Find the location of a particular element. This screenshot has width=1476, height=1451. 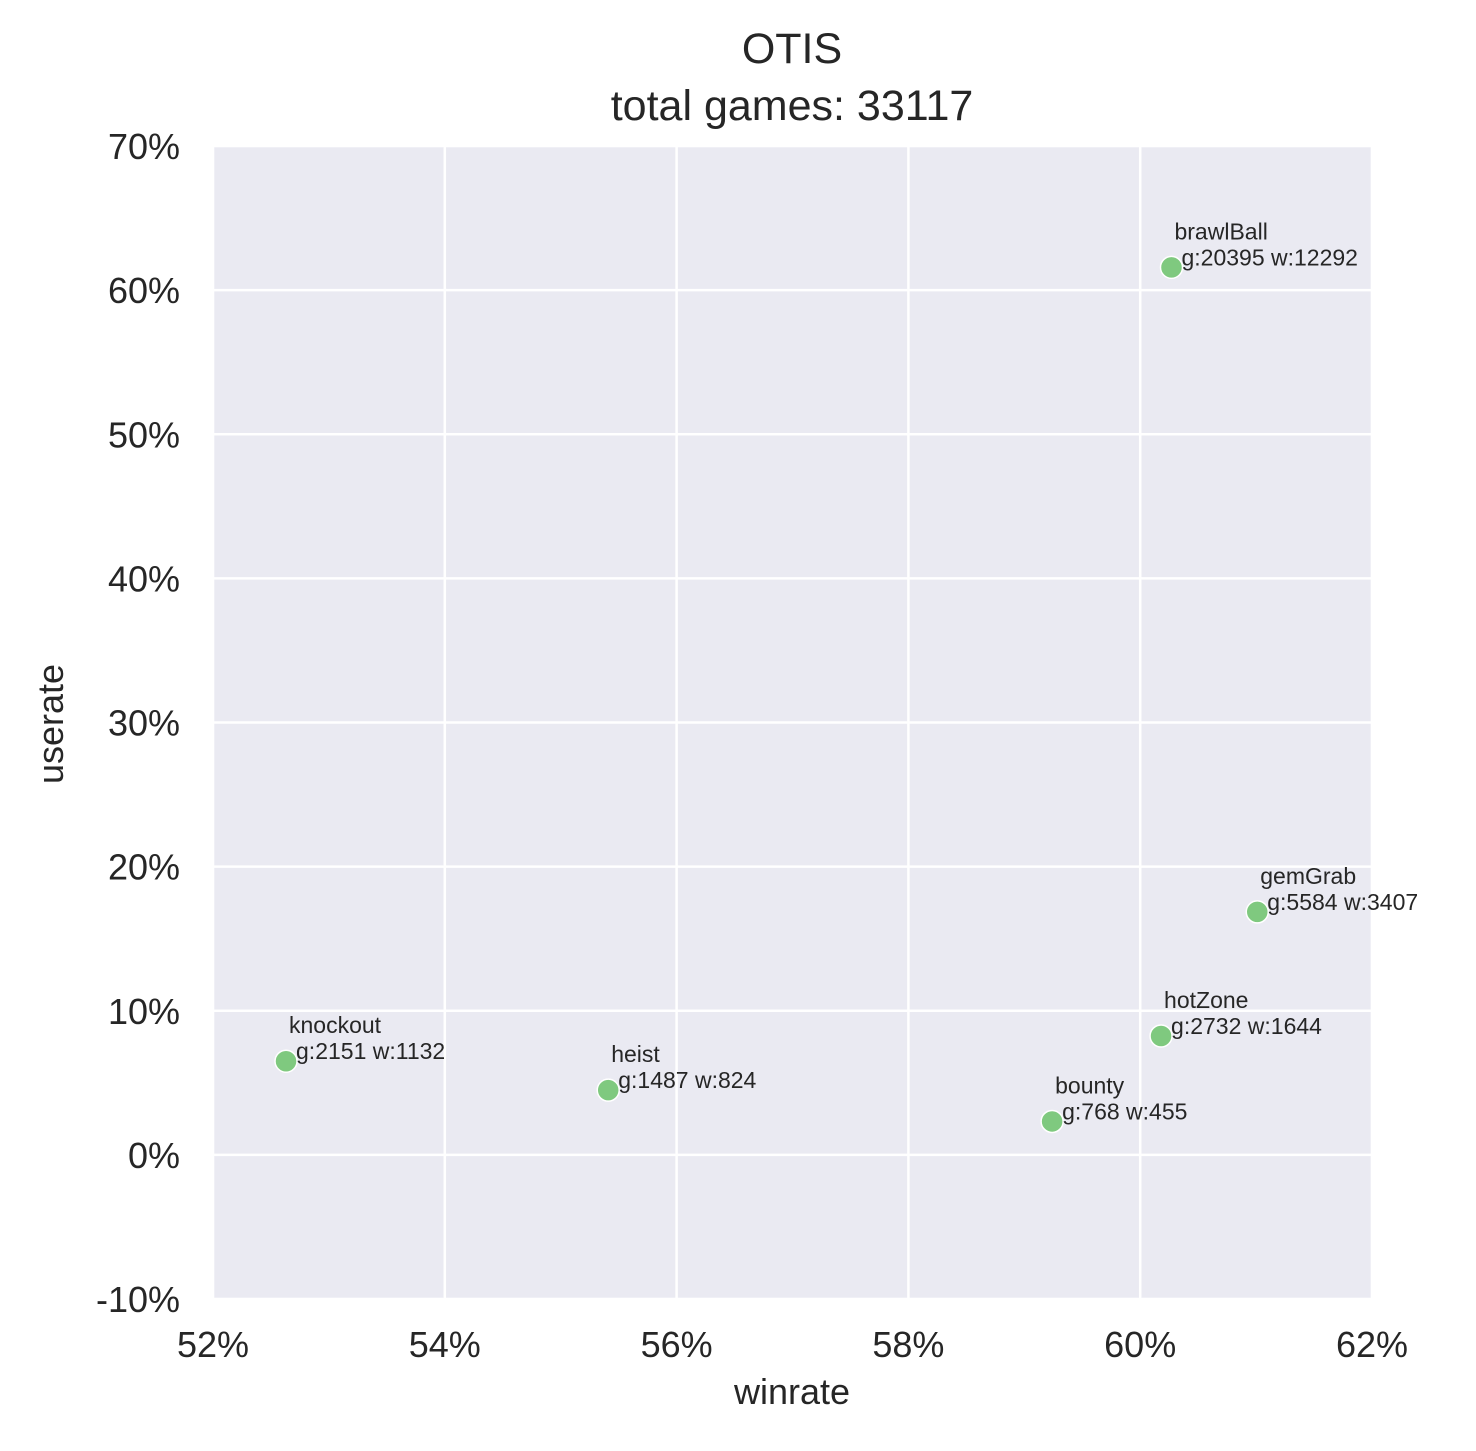

x-tick-label: 56% is located at coordinates (677, 1344).